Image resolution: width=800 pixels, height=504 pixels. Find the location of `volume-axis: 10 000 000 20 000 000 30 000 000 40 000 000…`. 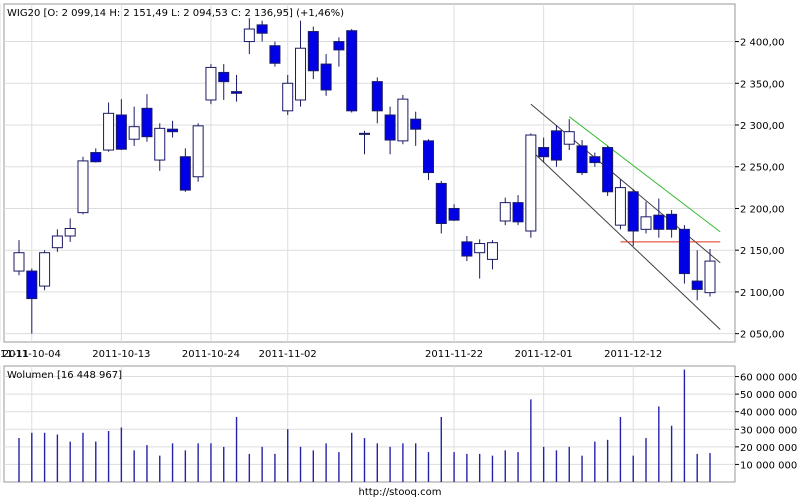

volume-axis: 10 000 000 20 000 000 30 000 000 40 000 000… is located at coordinates (766, 422).